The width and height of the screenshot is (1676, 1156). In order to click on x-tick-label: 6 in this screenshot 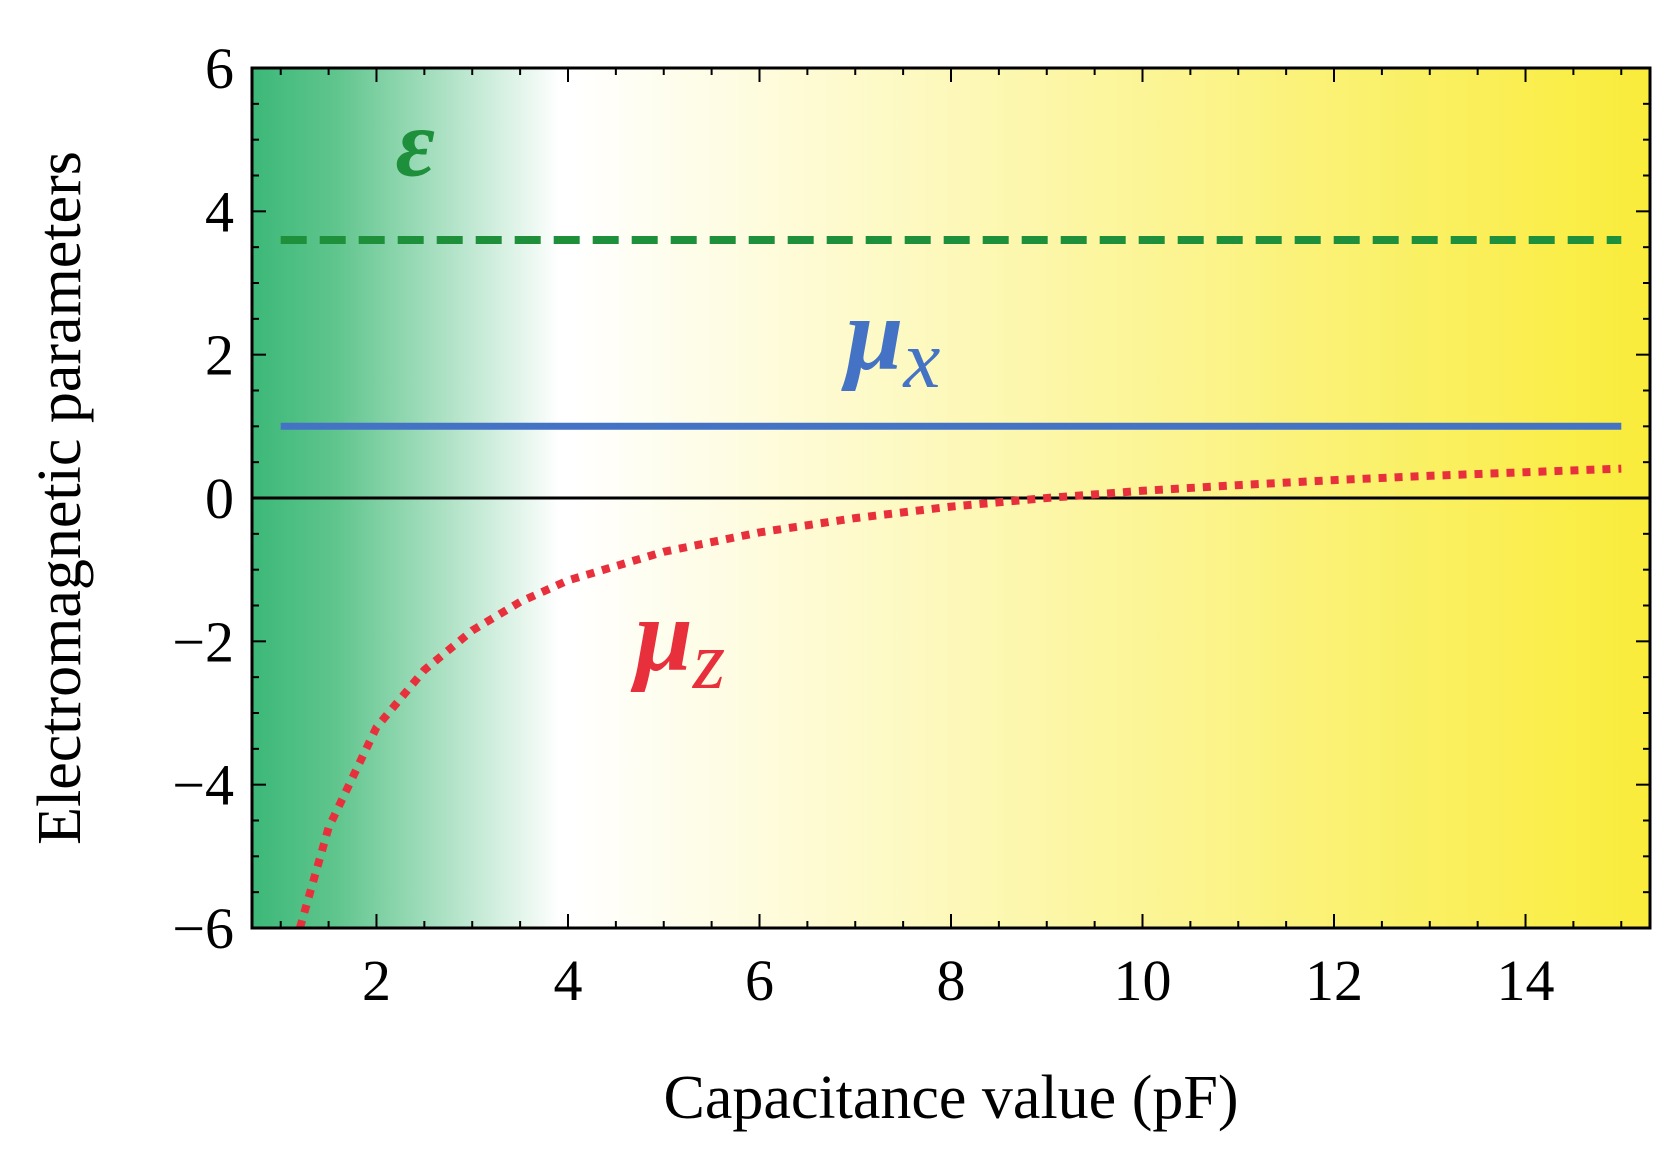, I will do `click(759, 980)`.